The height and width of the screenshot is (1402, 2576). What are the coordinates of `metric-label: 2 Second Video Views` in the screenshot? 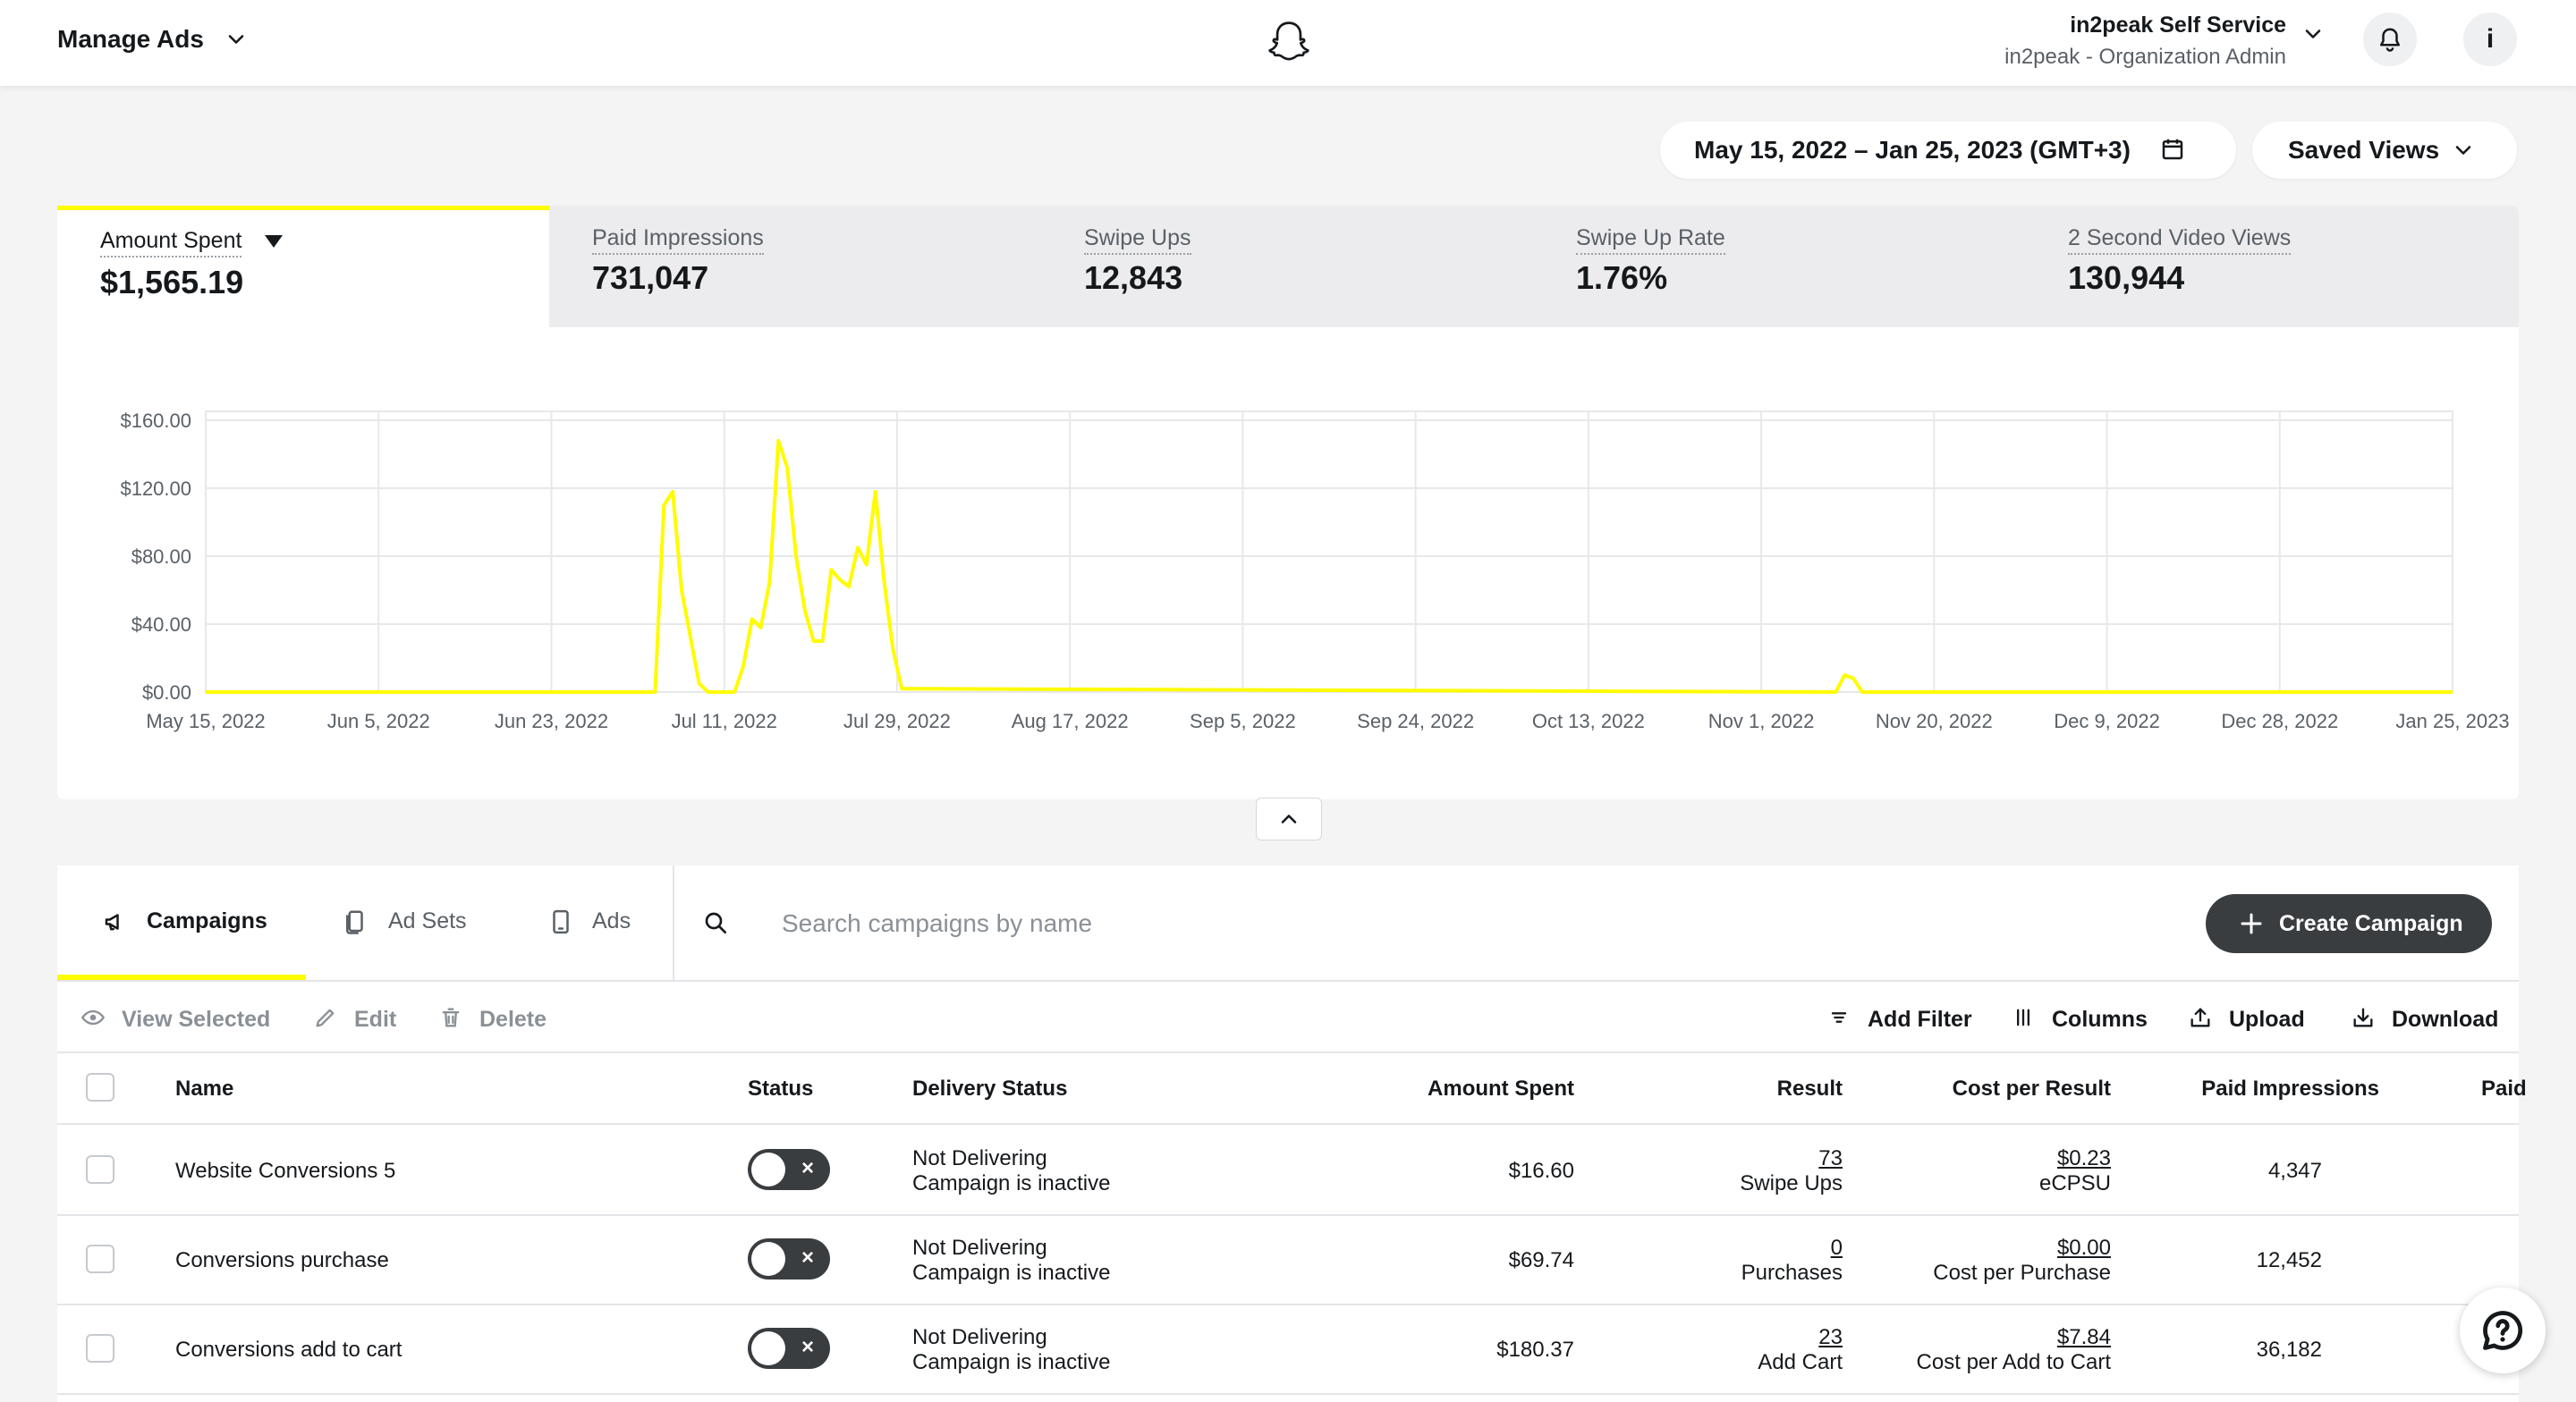 It's located at (2180, 240).